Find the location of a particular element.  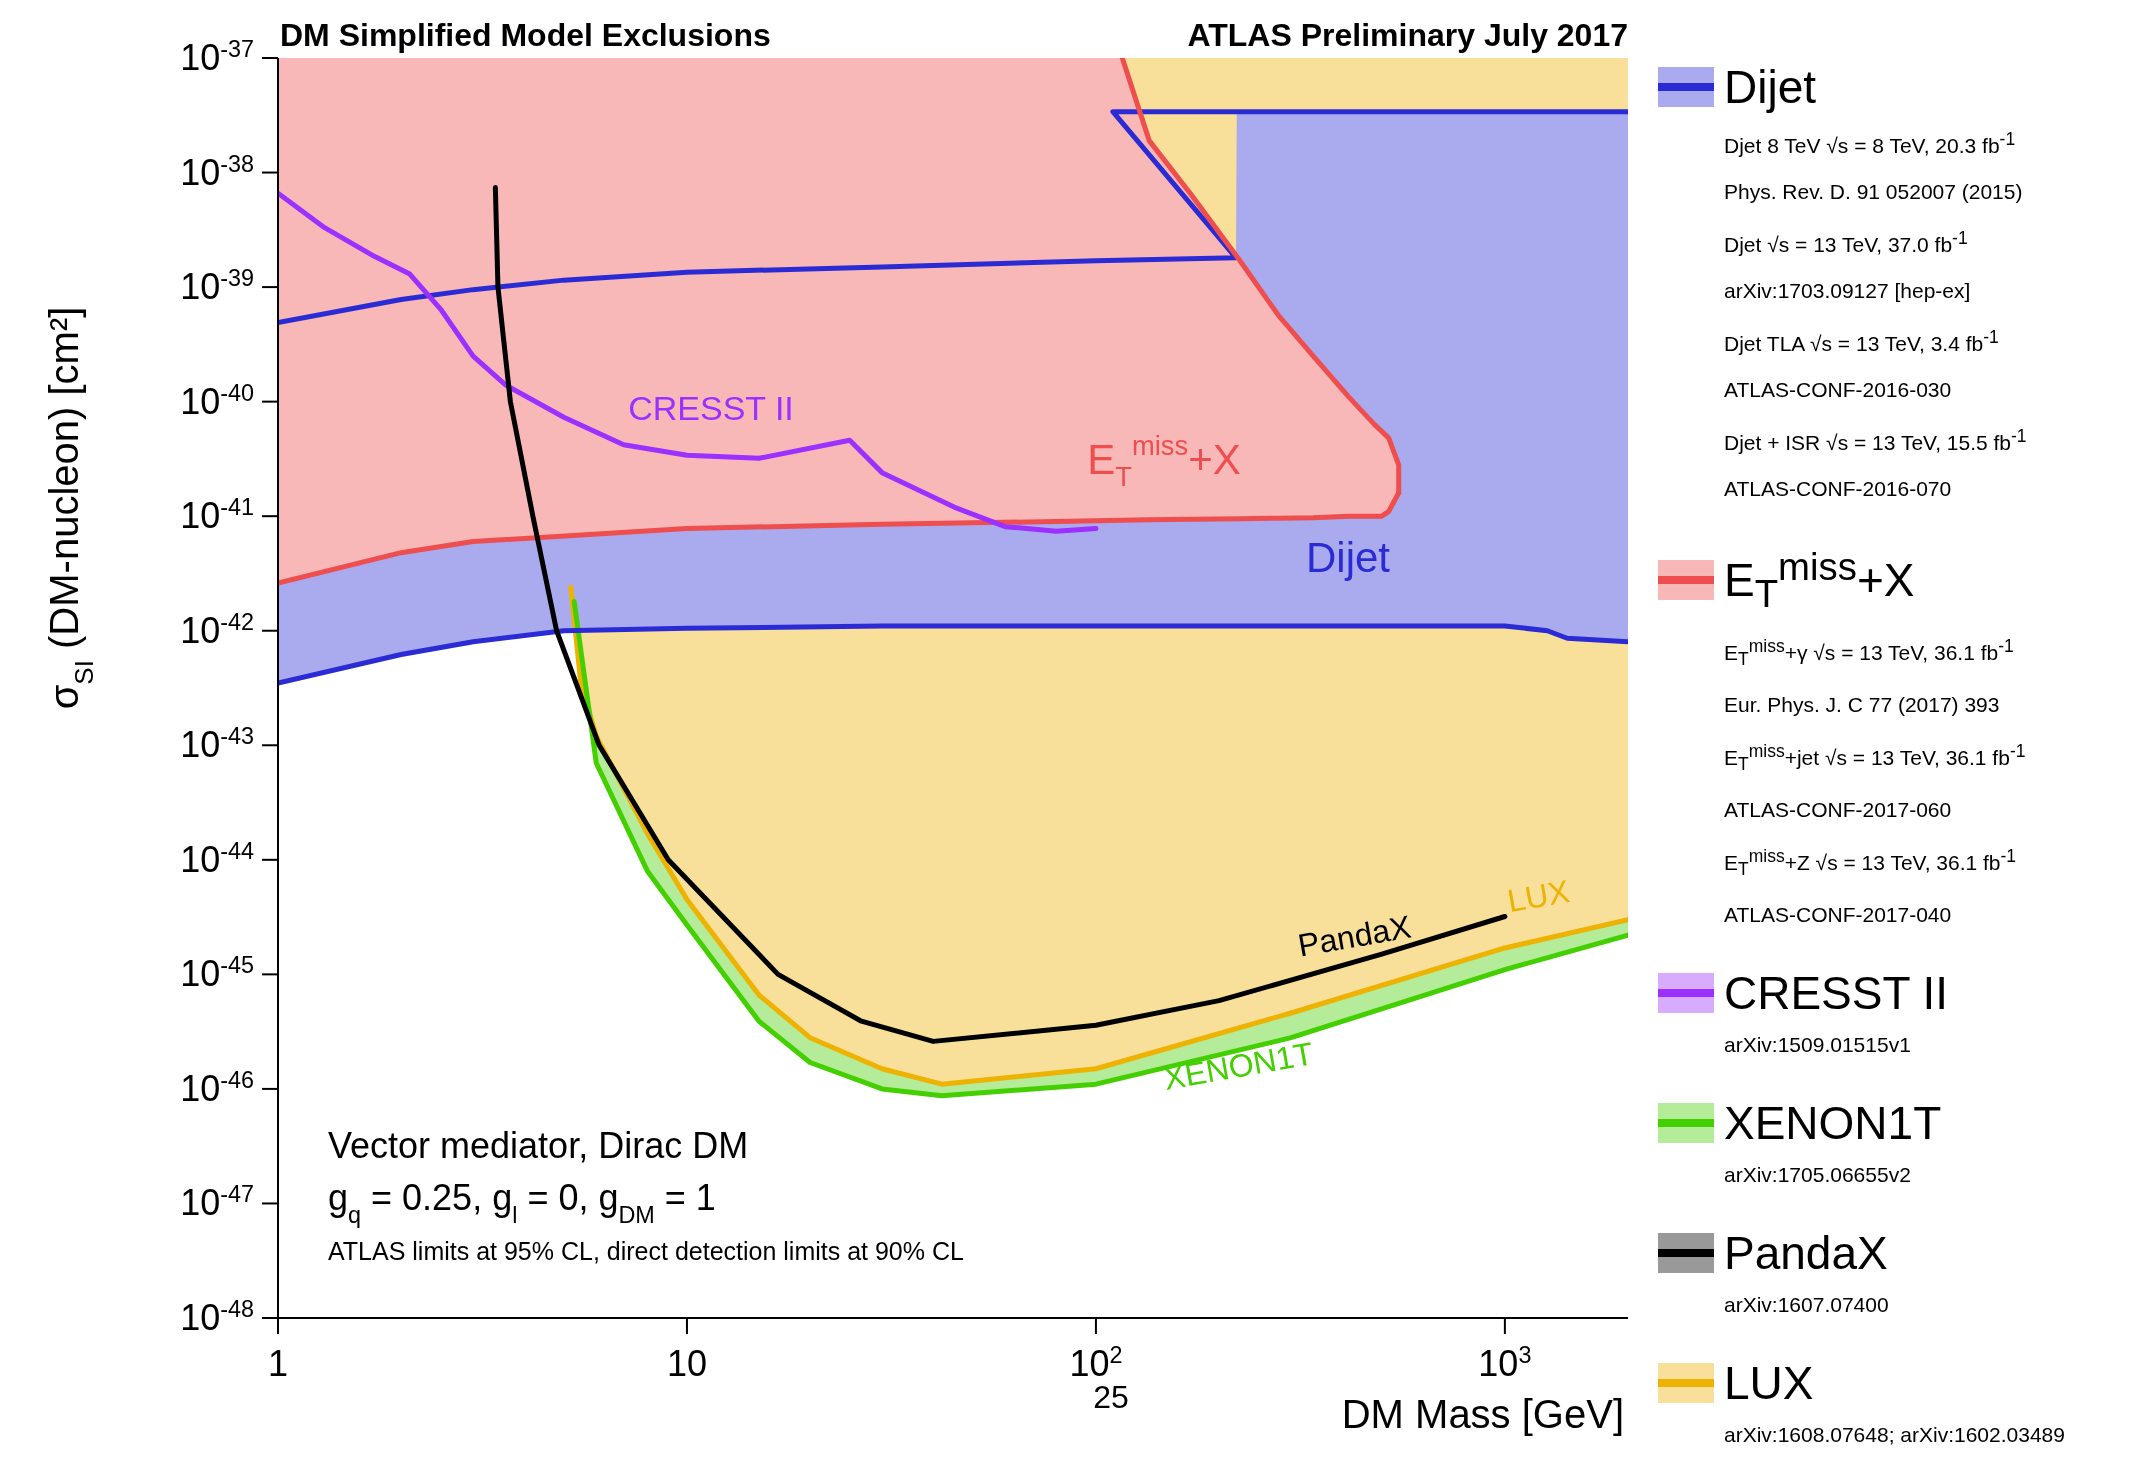

text: Djet + ISR √s = 13 TeV, 15.5 fb$^{-1}$ is located at coordinates (1876, 440).